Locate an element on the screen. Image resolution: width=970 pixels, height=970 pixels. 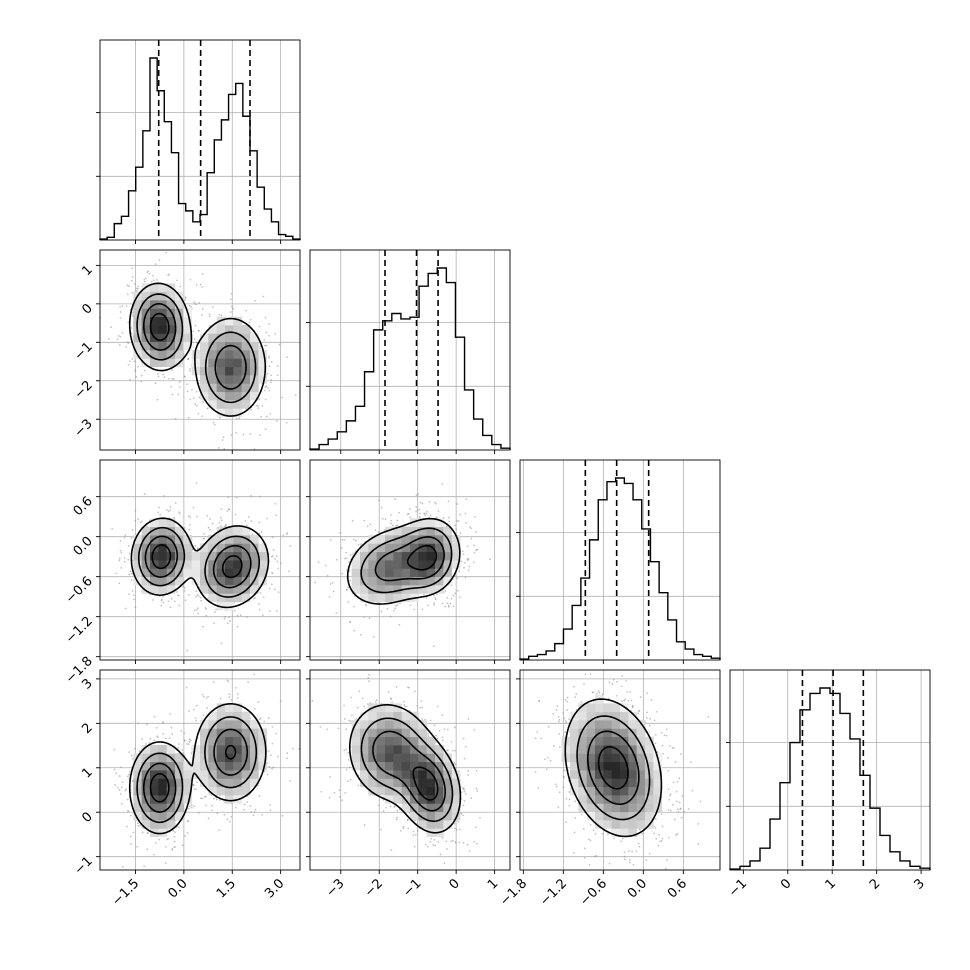
density-cells is located at coordinates (406, 560).